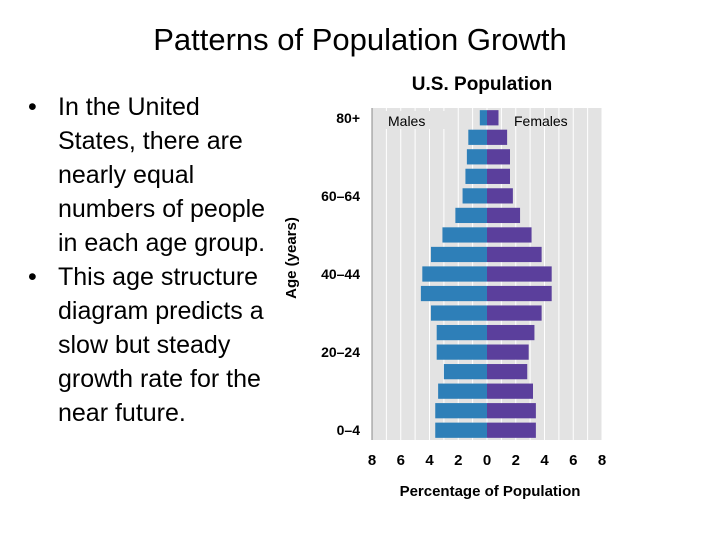 The image size is (720, 540). I want to click on males-legend-box, so click(419, 120).